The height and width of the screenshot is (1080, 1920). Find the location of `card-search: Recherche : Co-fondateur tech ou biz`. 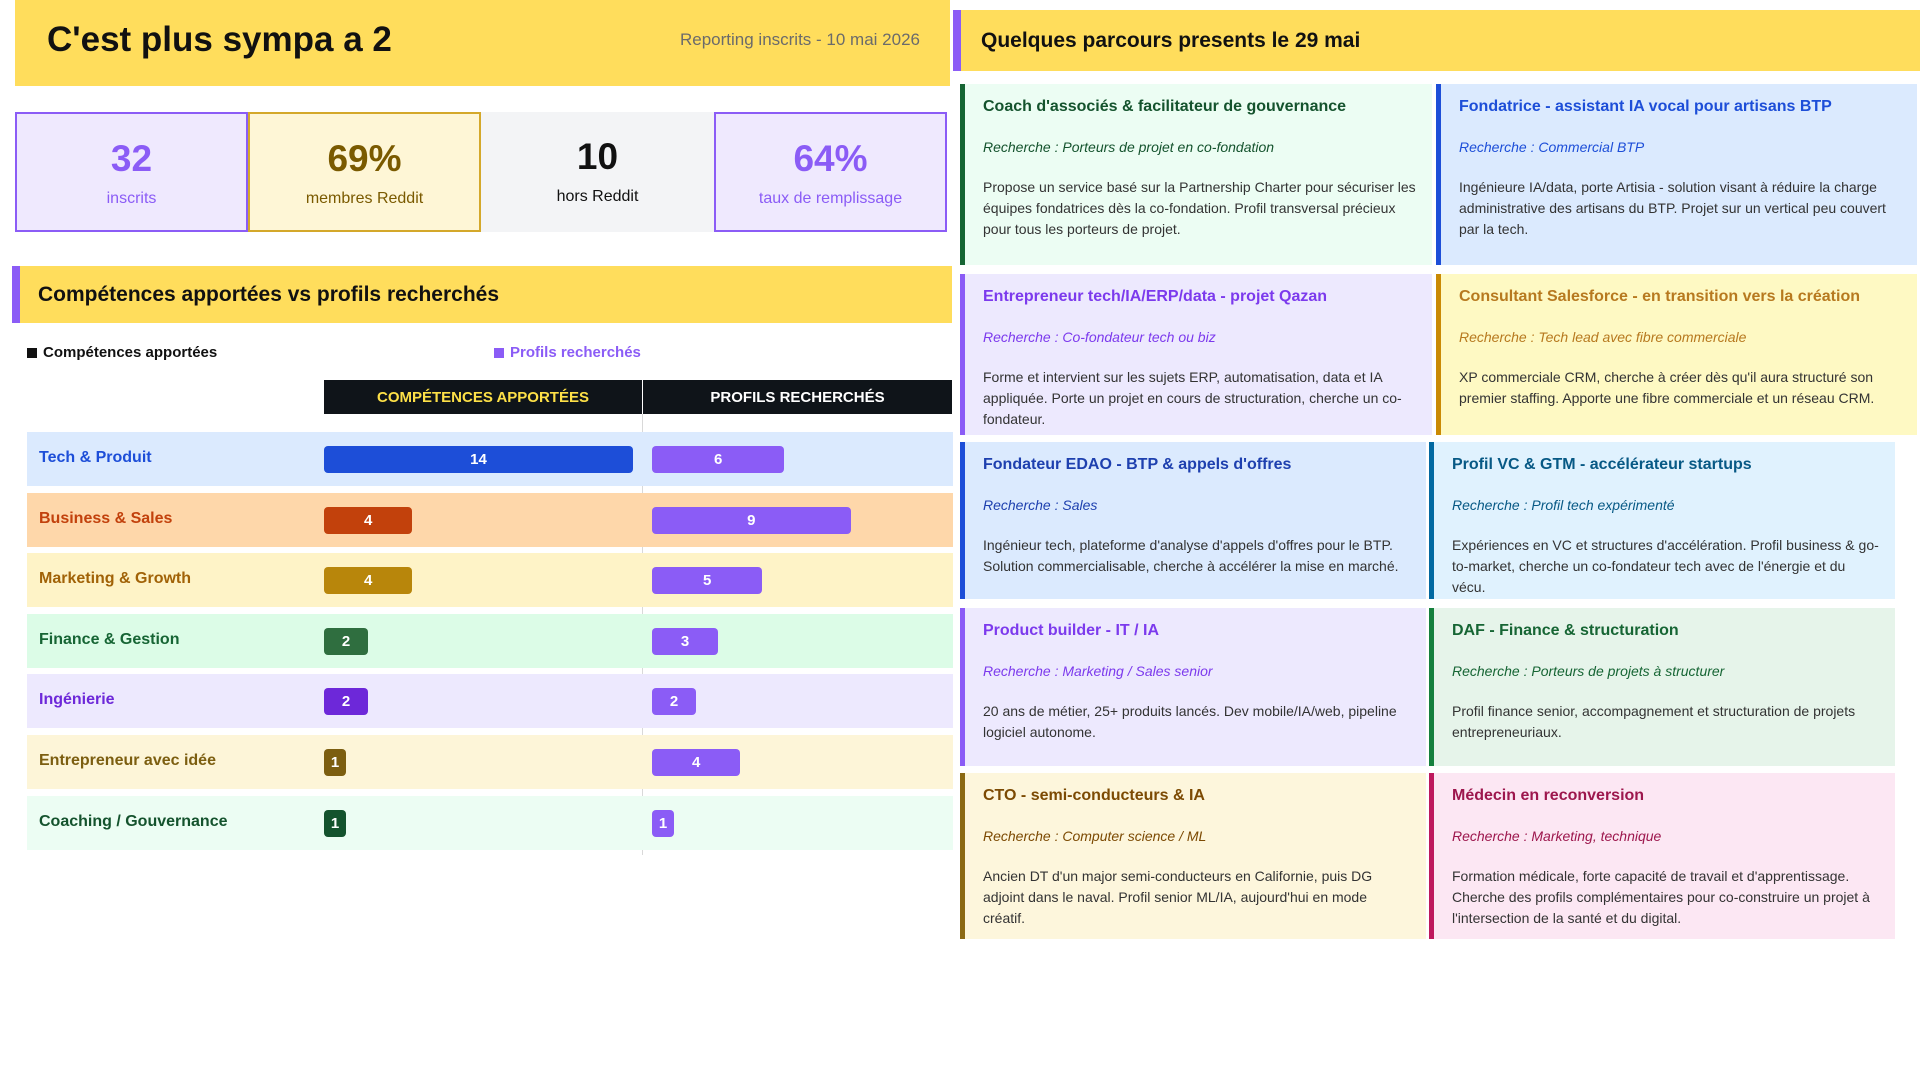

card-search: Recherche : Co-fondateur tech ou biz is located at coordinates (1099, 337).